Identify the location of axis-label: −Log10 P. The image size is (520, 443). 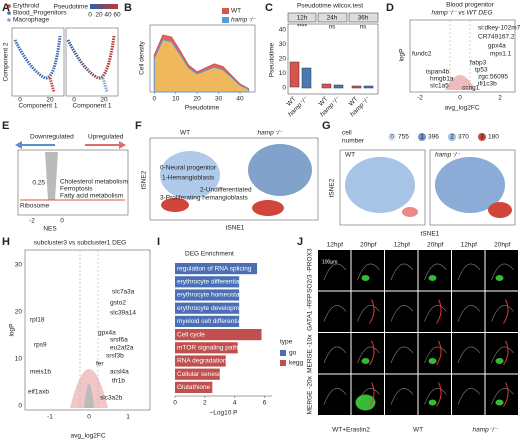
(223, 413).